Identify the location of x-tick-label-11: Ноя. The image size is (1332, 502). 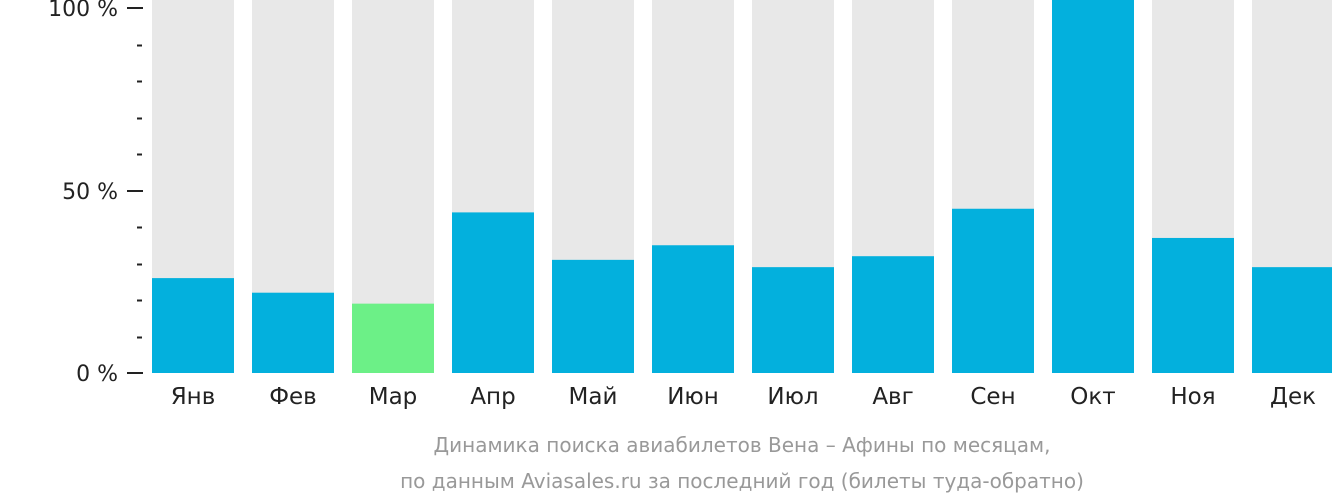
(1192, 397).